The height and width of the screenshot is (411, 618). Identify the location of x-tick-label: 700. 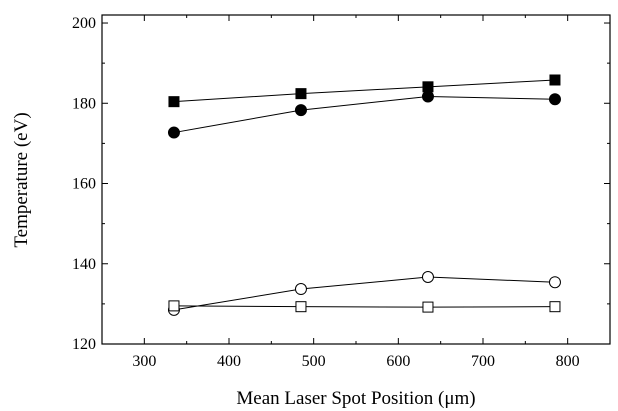
(483, 361).